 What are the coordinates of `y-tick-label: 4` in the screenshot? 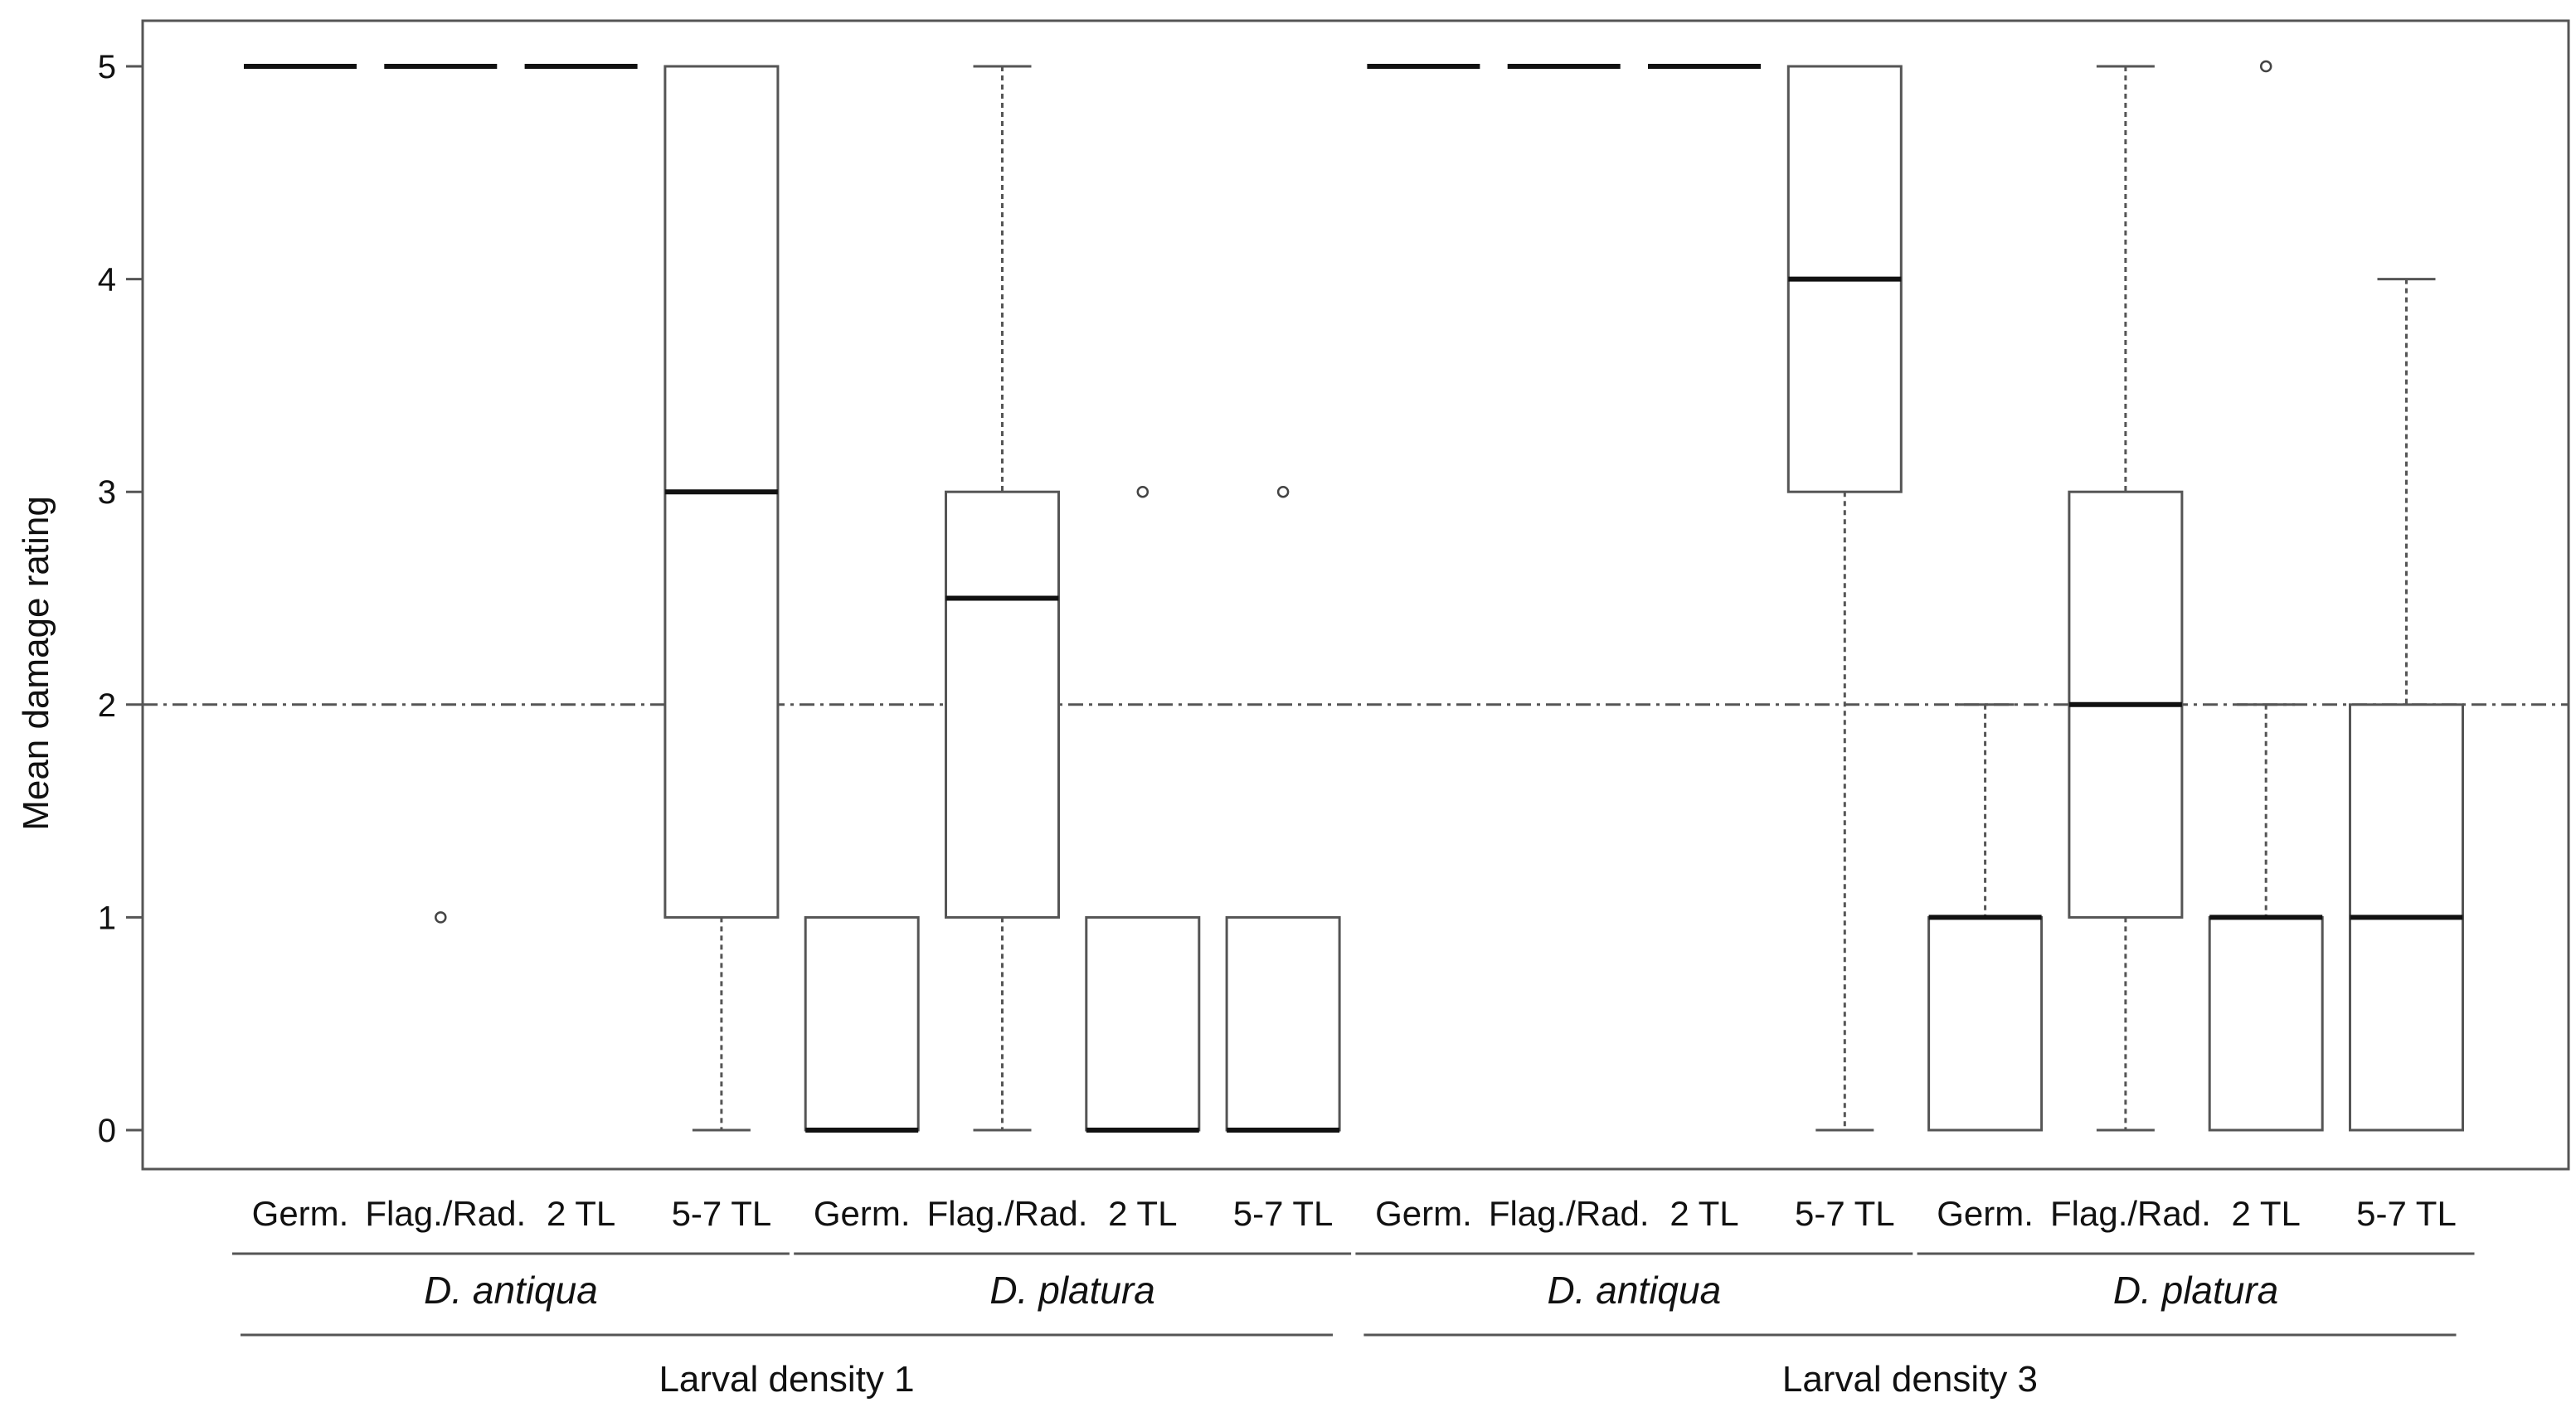 It's located at (107, 280).